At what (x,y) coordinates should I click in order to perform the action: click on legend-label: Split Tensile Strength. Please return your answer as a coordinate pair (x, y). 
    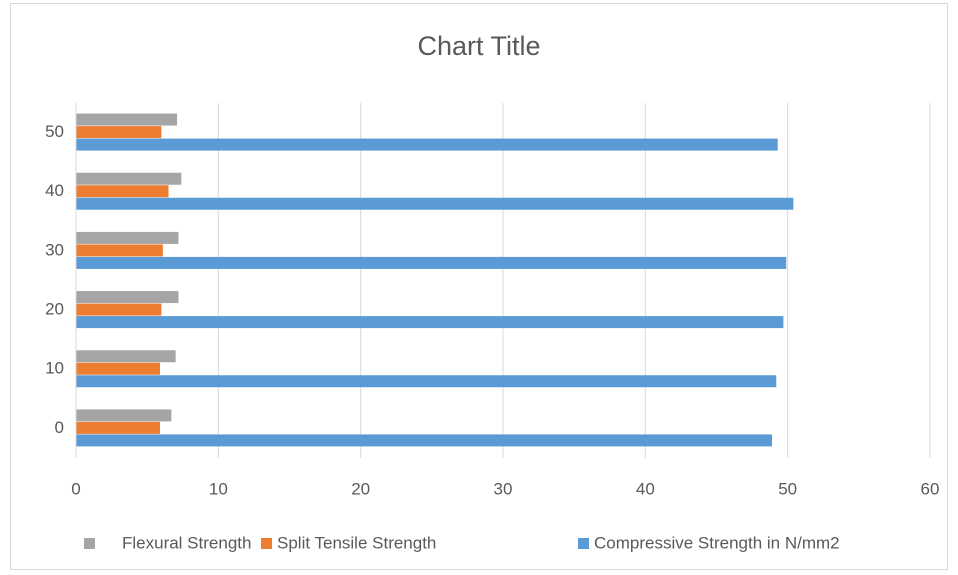
    Looking at the image, I should click on (356, 542).